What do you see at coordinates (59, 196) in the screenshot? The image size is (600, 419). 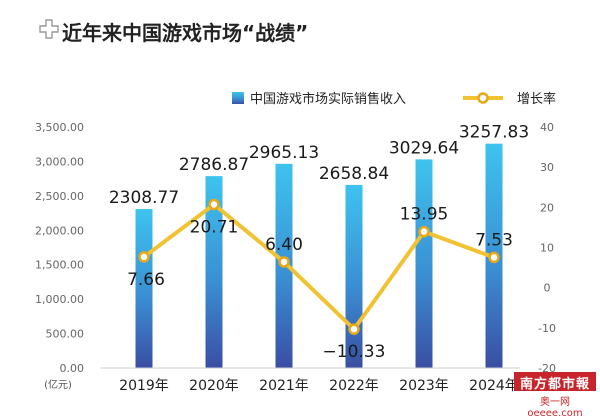 I see `left-tick-label: 2,500.00` at bounding box center [59, 196].